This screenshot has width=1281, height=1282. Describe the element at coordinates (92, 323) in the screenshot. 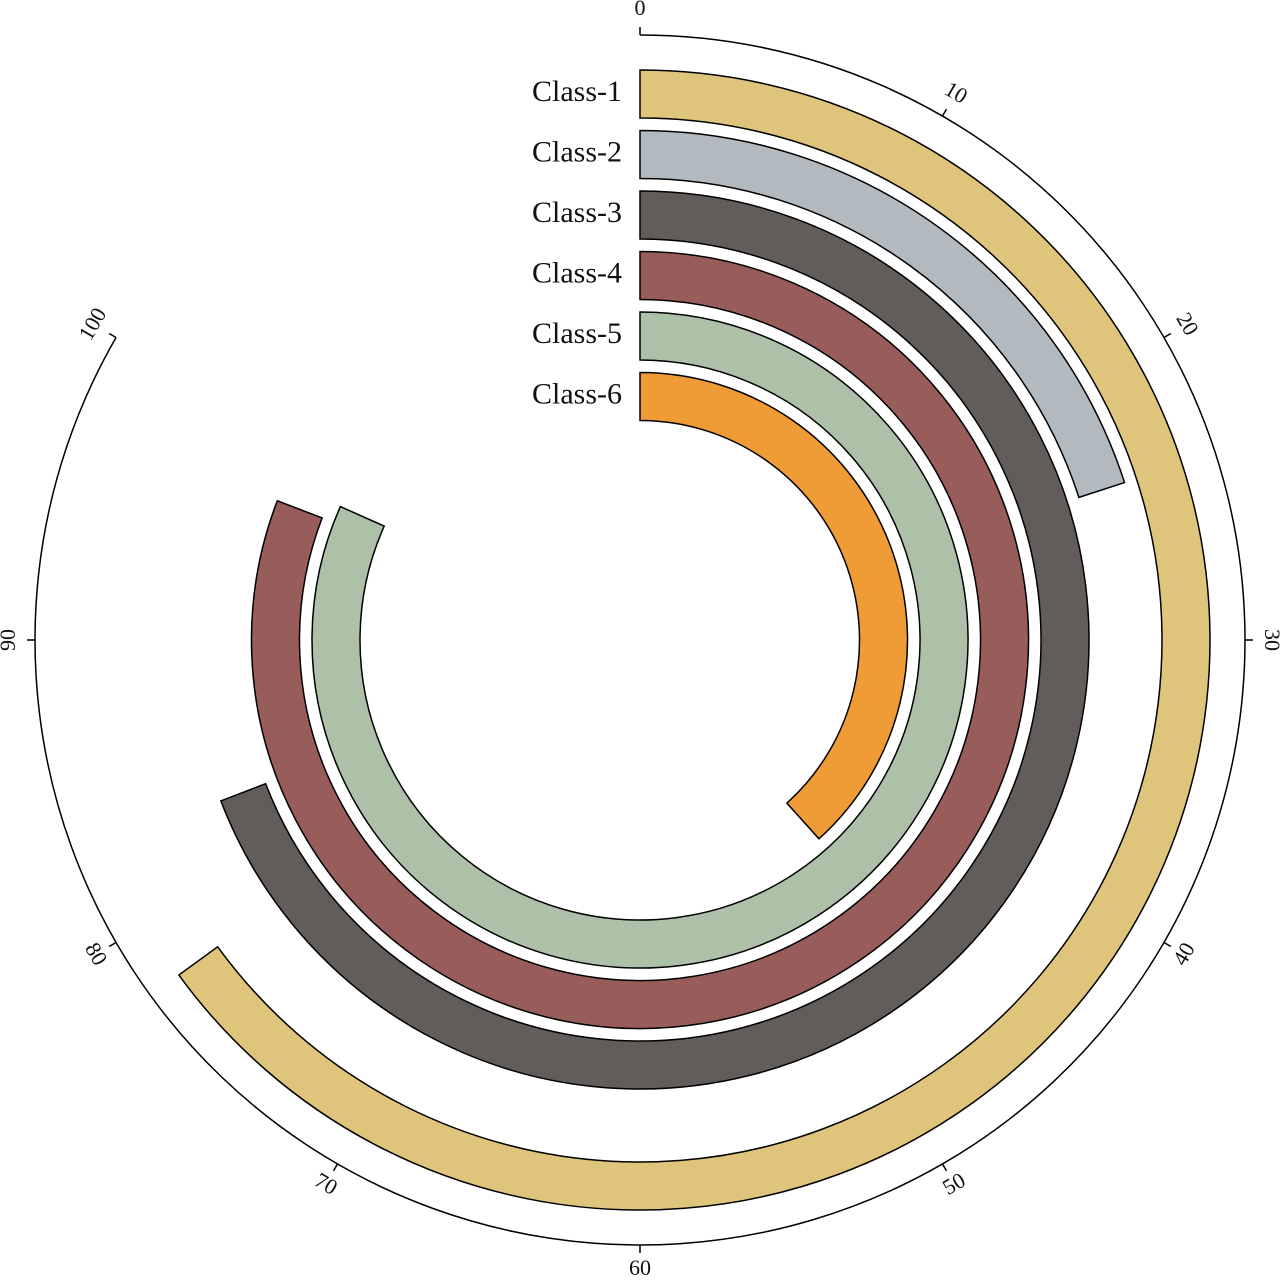

I see `x-tick-label: 100` at that location.